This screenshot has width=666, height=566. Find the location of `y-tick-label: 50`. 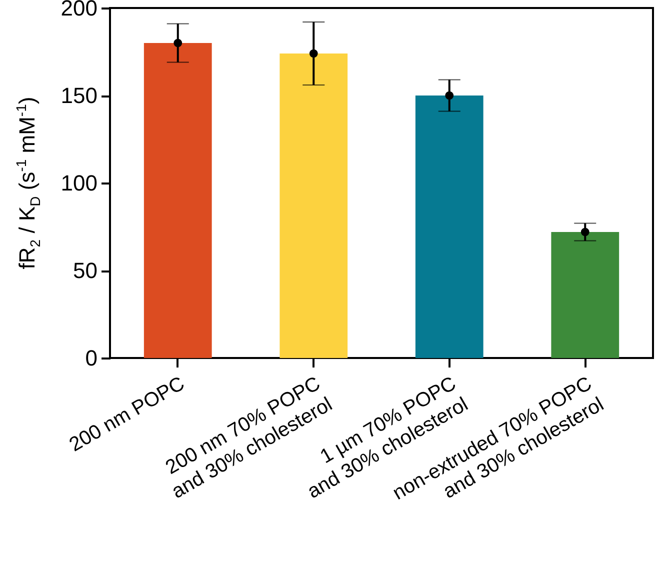

y-tick-label: 50 is located at coordinates (85, 270).